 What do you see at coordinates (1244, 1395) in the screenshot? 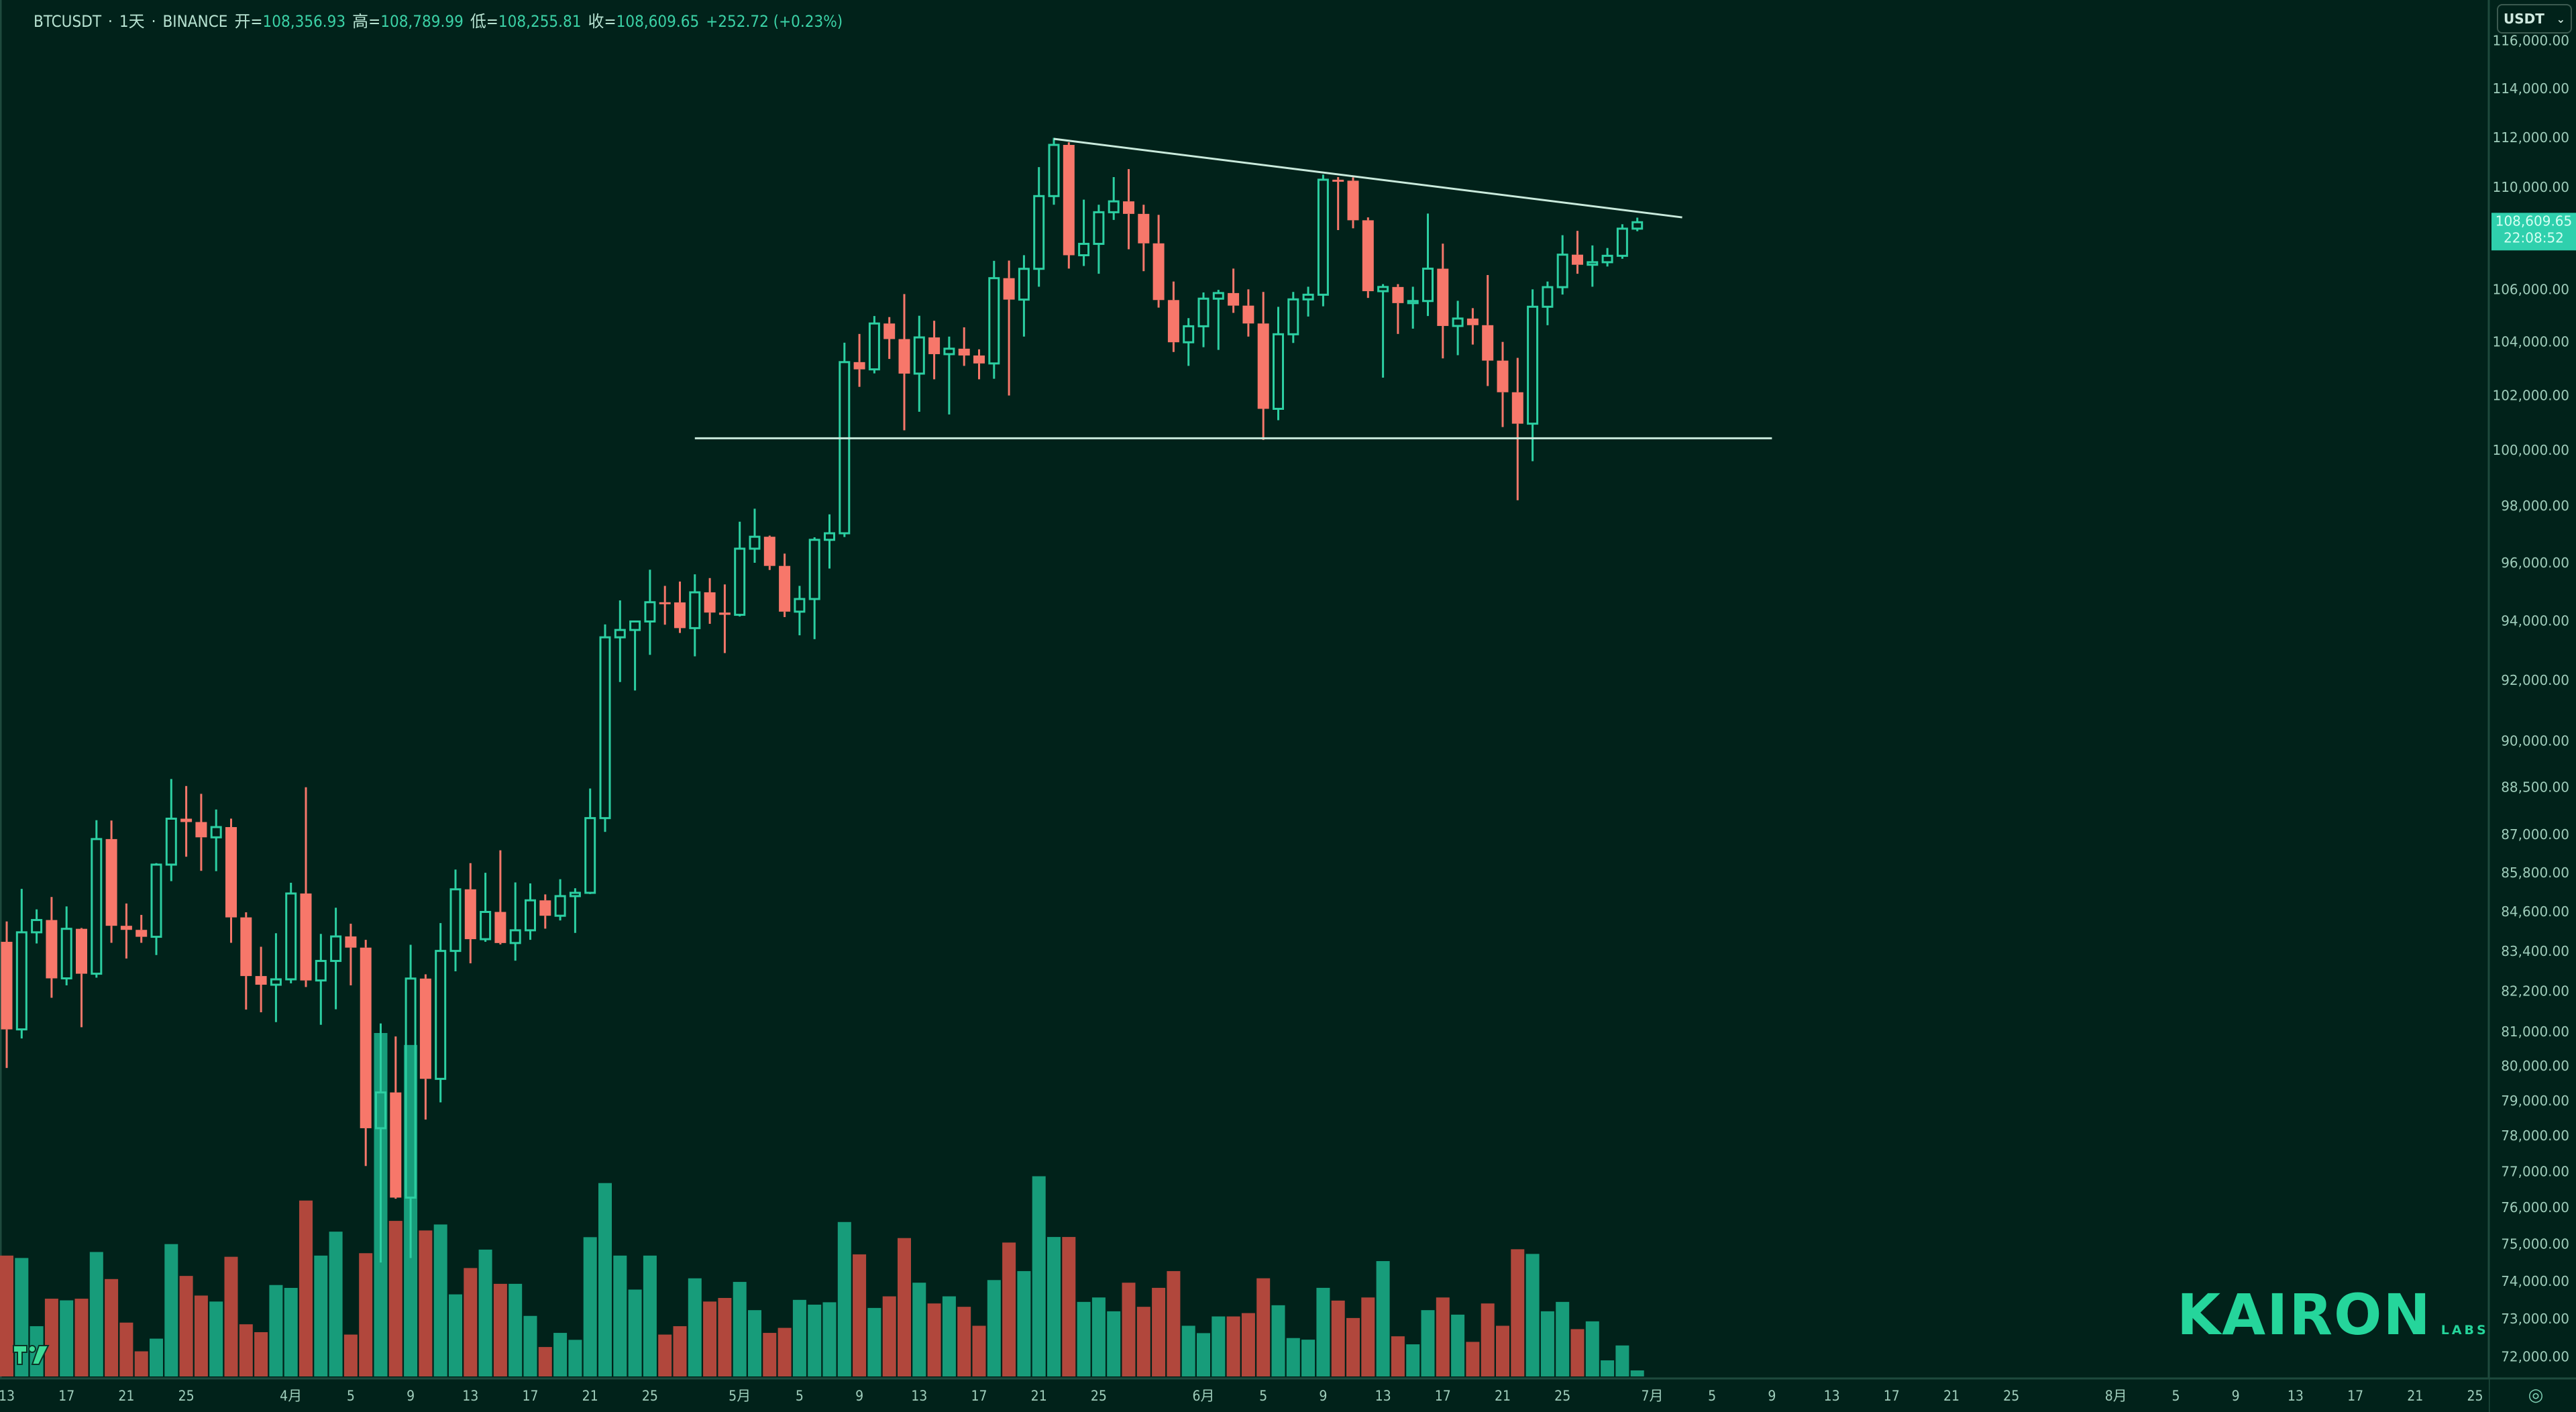
I see `time-axis` at bounding box center [1244, 1395].